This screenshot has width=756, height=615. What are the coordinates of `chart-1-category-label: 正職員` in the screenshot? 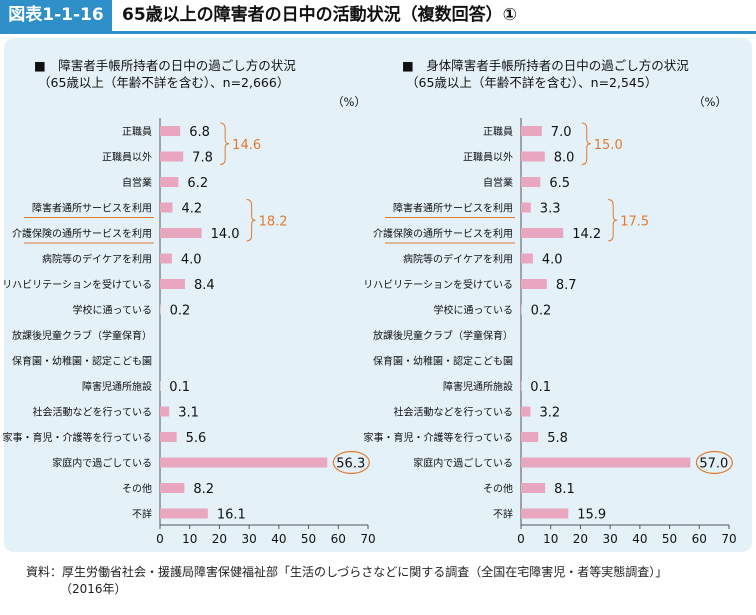 It's located at (137, 132).